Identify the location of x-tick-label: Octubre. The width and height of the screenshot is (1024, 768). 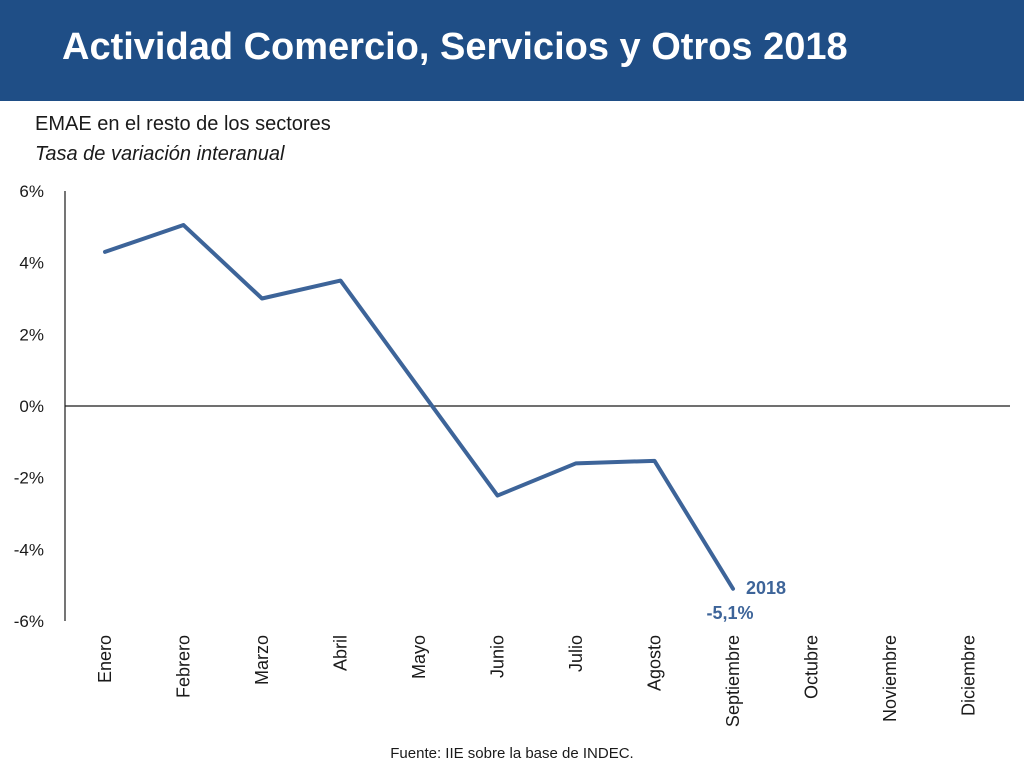
(812, 667).